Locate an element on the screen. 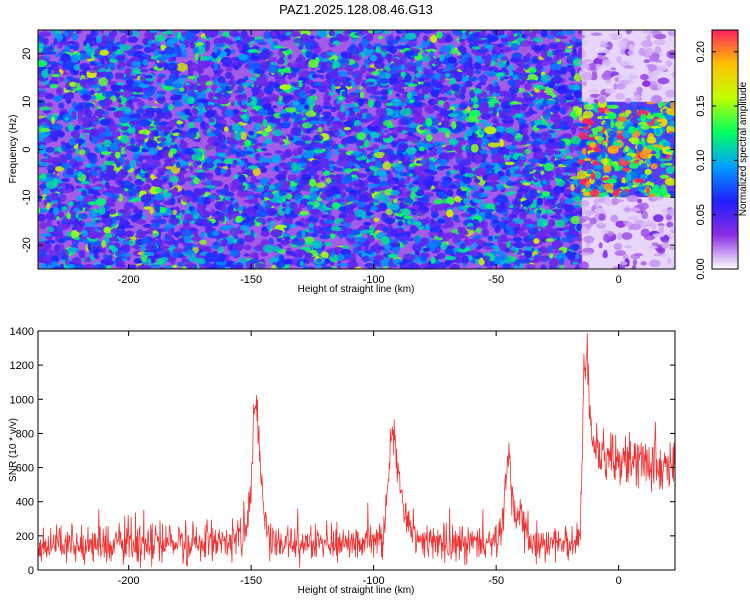 Image resolution: width=750 pixels, height=600 pixels. figure-title: PAZ1.2025.128.08.46.G13 is located at coordinates (356, 9).